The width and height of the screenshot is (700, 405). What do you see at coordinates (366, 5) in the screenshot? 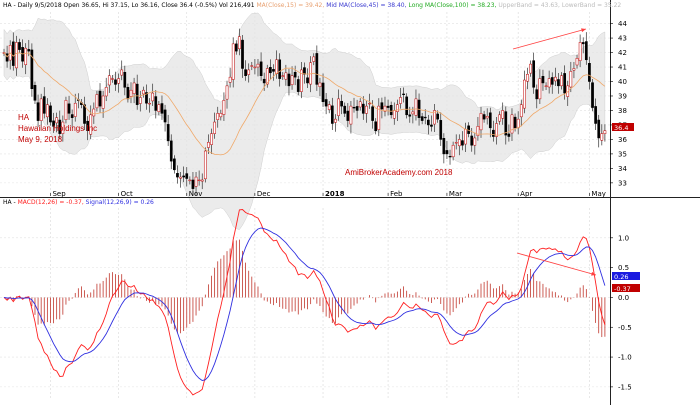
I see `header-mid-ma: Mid MA(Close,45) = 38.40,` at bounding box center [366, 5].